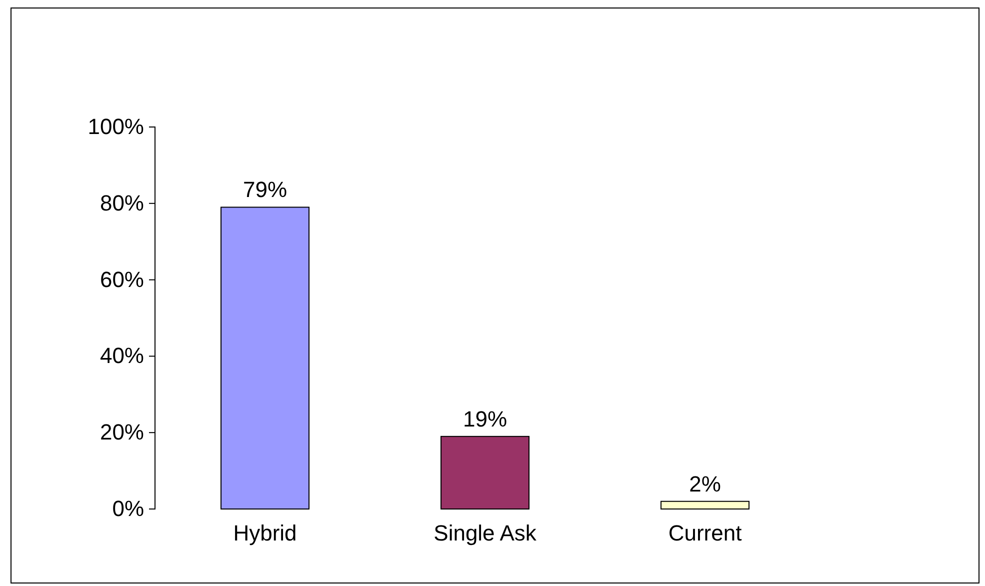 Image resolution: width=985 pixels, height=586 pixels. Describe the element at coordinates (485, 419) in the screenshot. I see `data-label: 19%` at that location.